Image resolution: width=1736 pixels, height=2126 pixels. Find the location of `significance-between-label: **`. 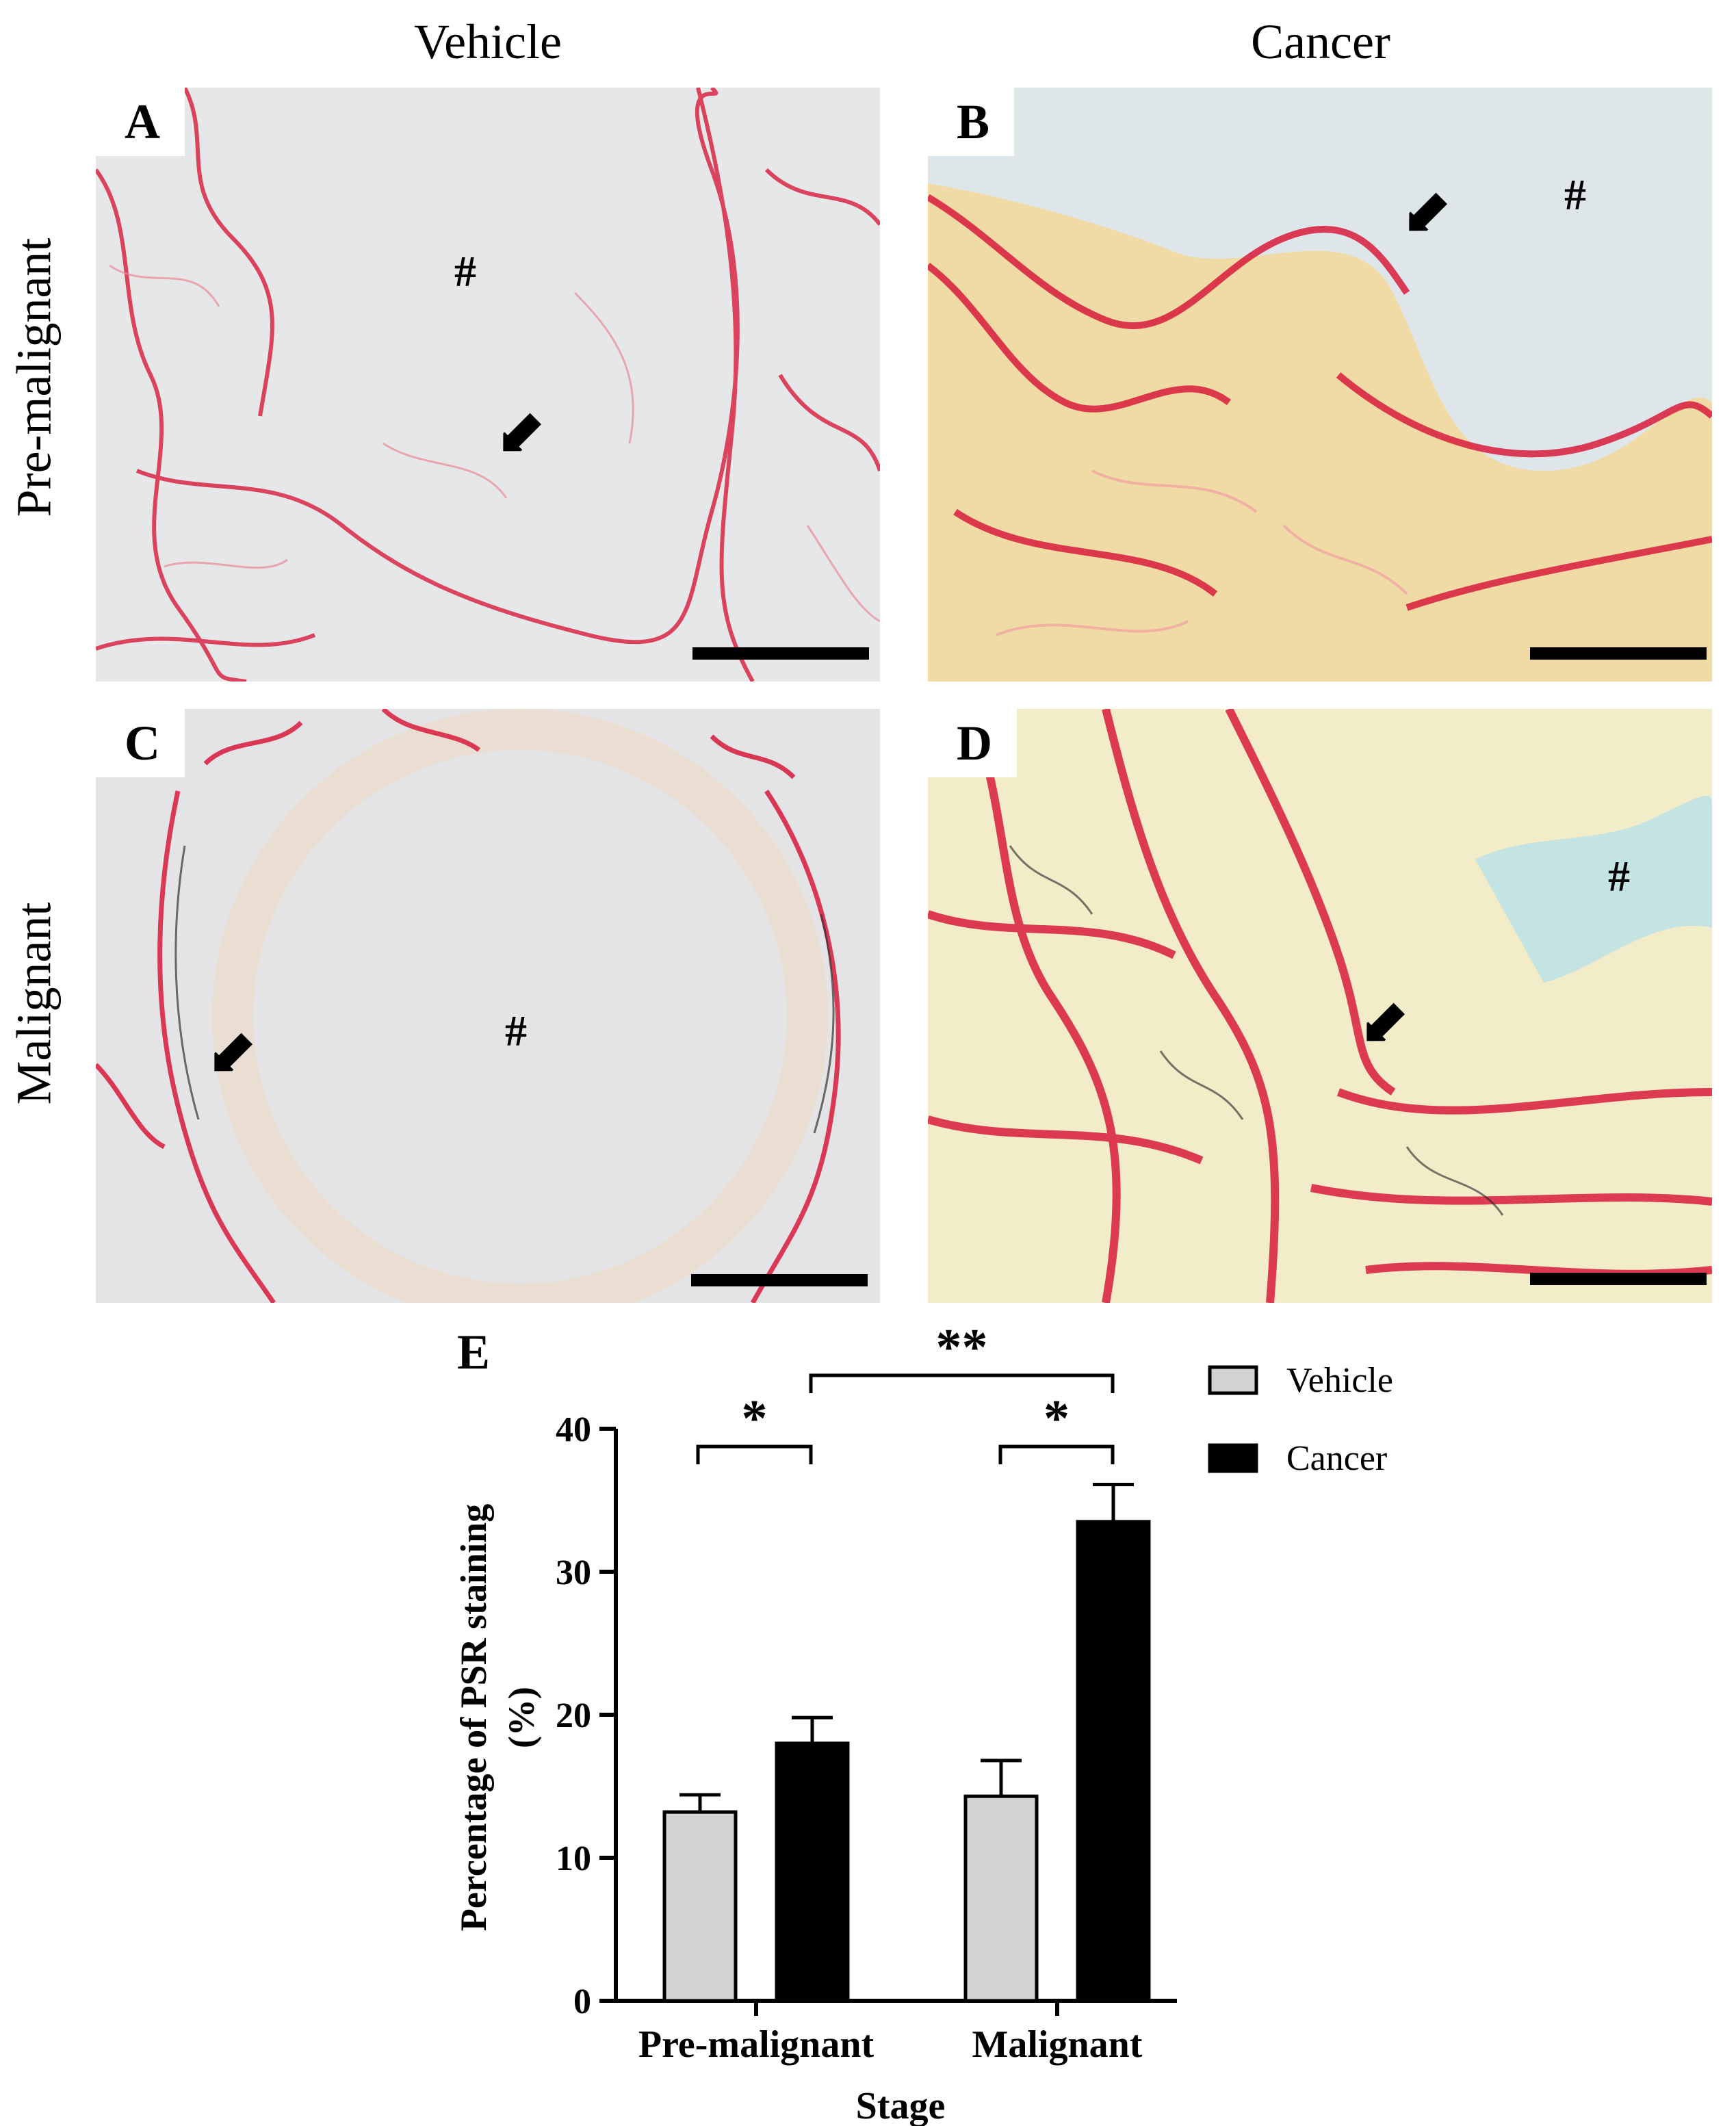

significance-between-label: ** is located at coordinates (962, 1347).